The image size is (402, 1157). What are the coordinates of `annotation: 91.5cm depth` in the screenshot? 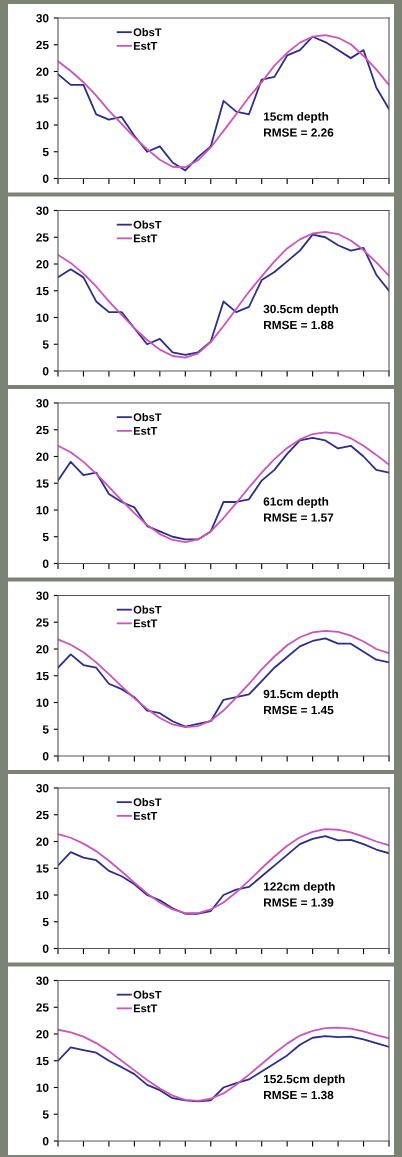 It's located at (300, 695).